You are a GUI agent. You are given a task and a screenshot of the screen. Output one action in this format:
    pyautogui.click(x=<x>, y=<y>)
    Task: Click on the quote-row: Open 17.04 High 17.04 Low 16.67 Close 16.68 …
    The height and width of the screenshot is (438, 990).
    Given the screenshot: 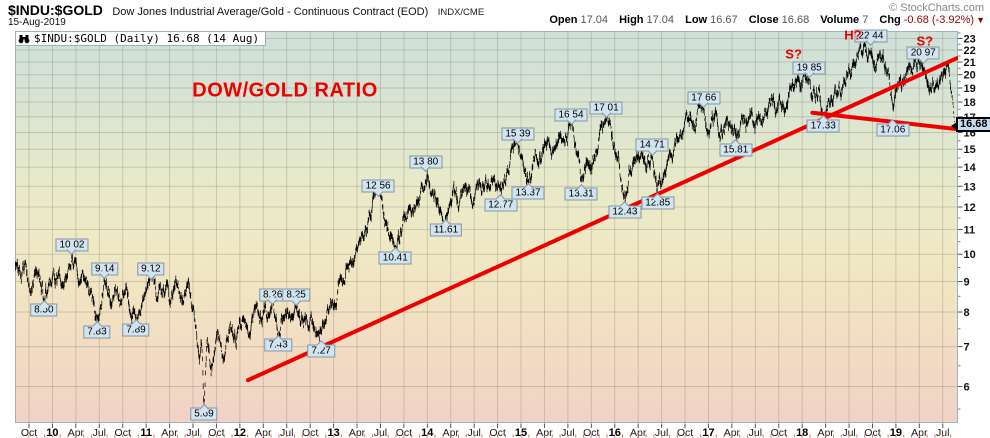 What is the action you would take?
    pyautogui.click(x=763, y=20)
    